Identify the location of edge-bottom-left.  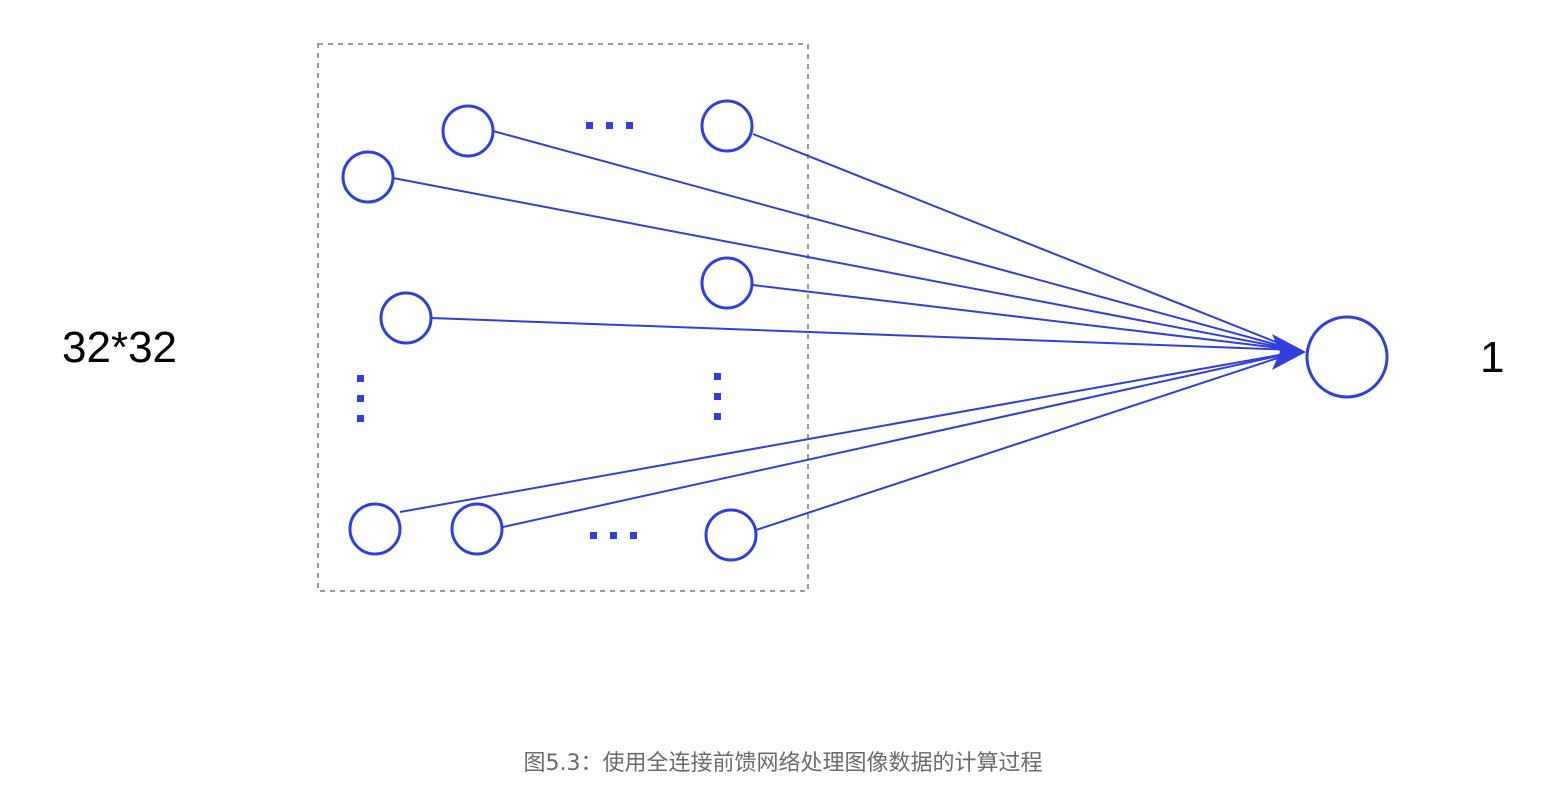
(848, 432).